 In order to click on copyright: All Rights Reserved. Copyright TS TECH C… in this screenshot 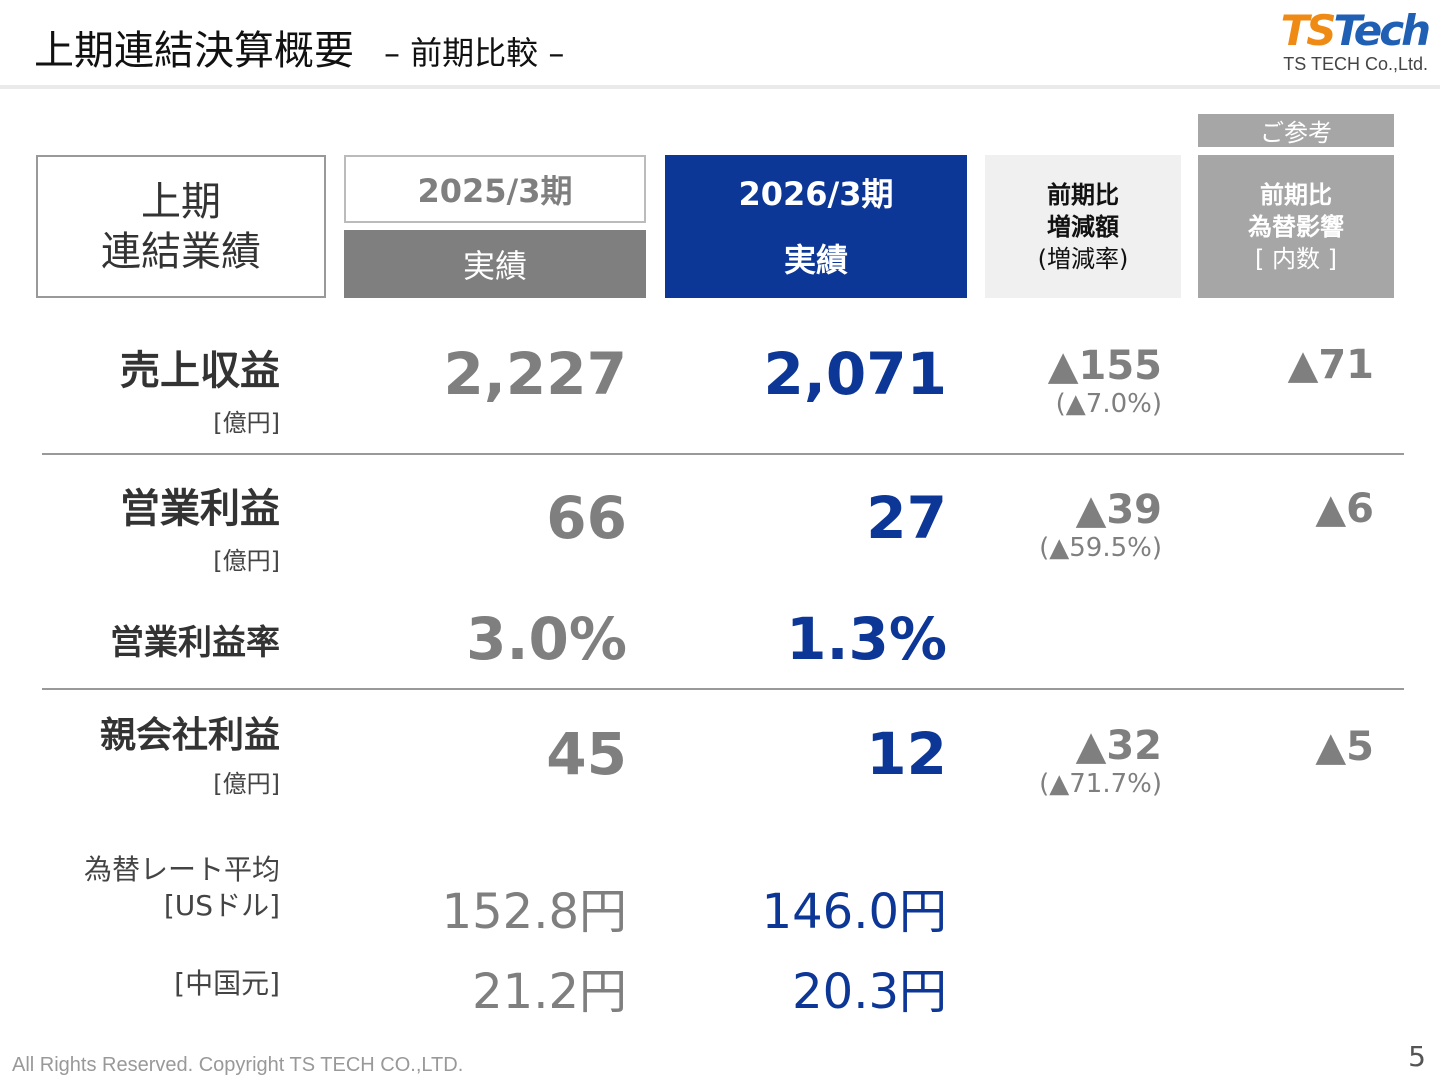, I will do `click(238, 1065)`.